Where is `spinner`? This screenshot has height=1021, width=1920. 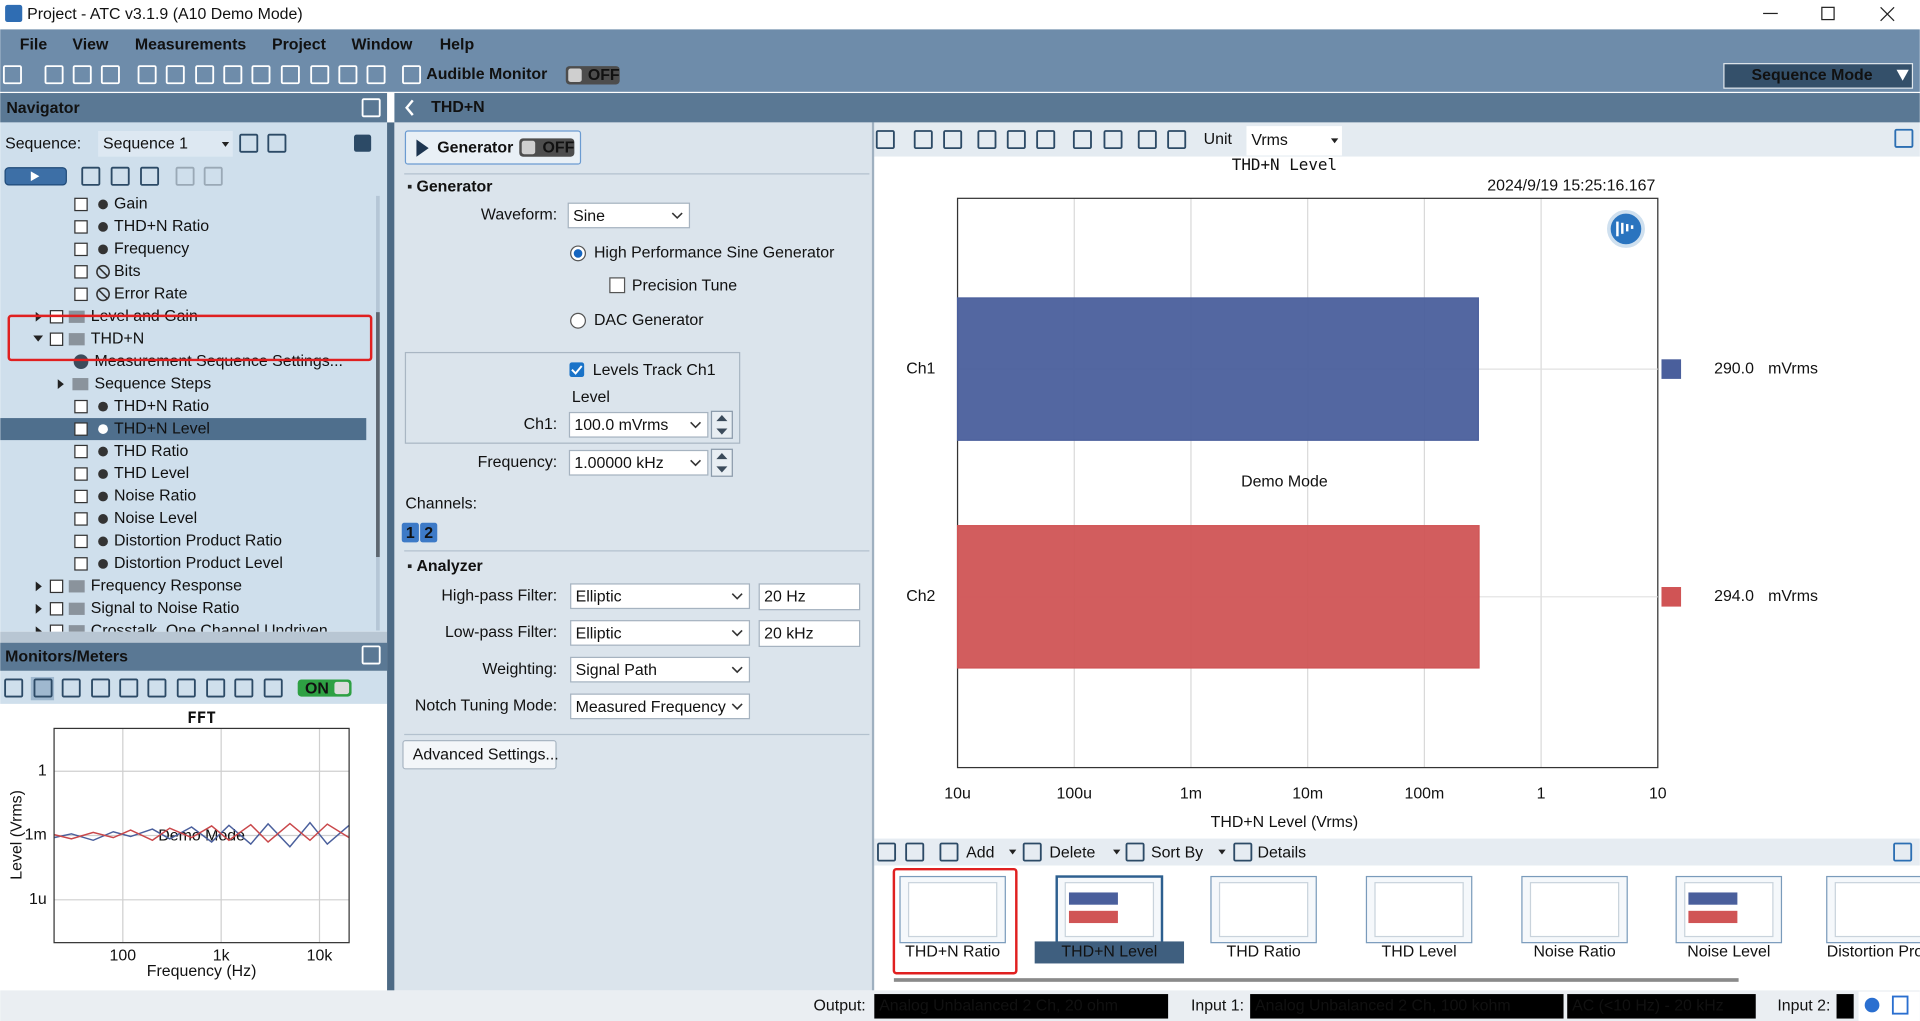
spinner is located at coordinates (721, 462).